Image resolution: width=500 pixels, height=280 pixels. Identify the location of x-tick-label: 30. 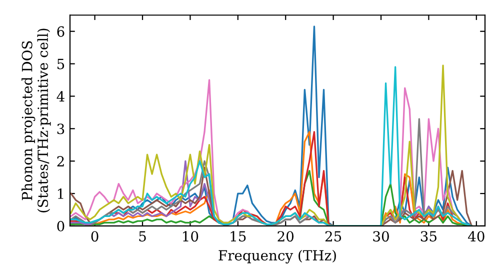
(381, 236).